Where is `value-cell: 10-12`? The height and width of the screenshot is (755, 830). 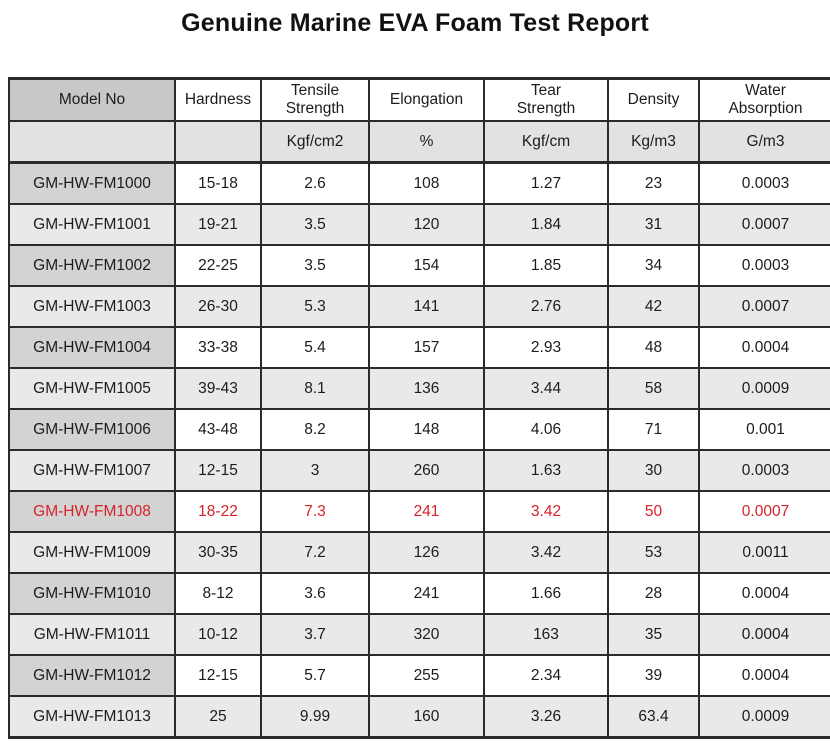 value-cell: 10-12 is located at coordinates (218, 635).